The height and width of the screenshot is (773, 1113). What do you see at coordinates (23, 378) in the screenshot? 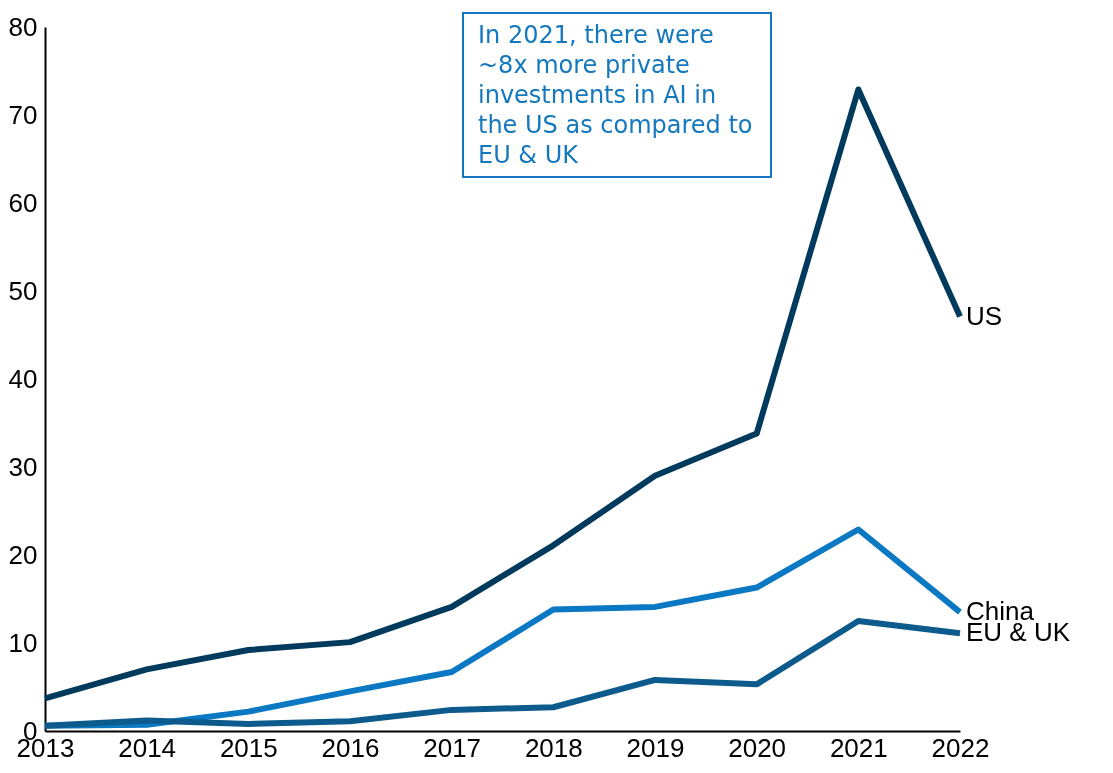
I see `y-tick-label: 40` at bounding box center [23, 378].